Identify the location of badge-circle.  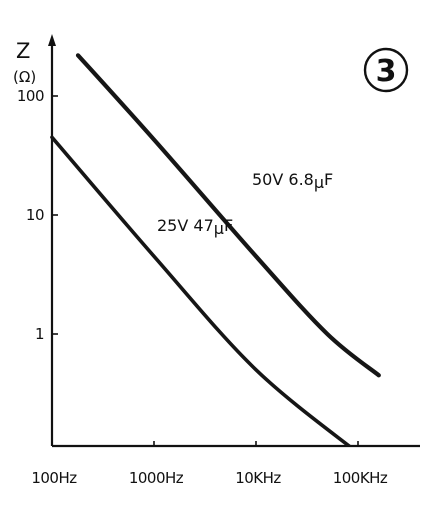
(386, 70).